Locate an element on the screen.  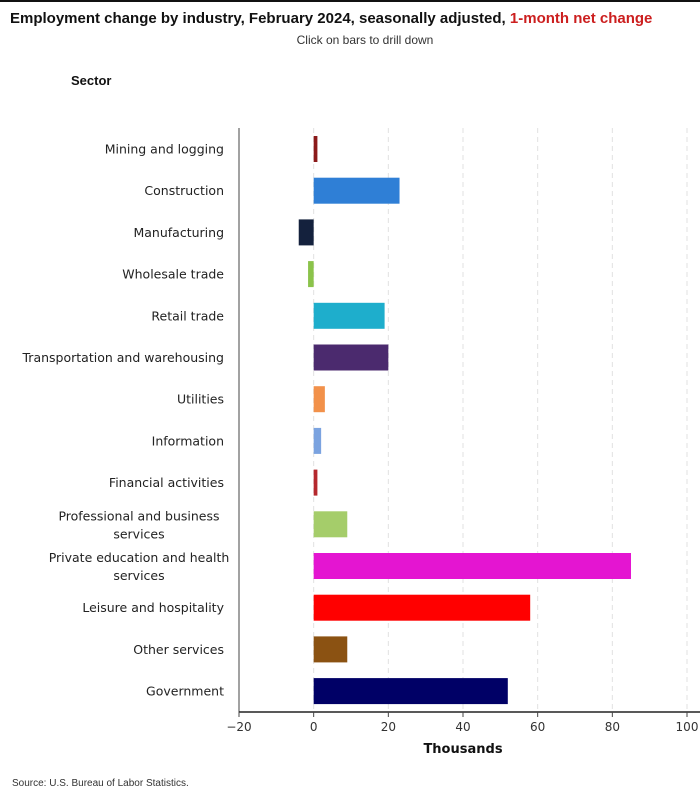
x-tick-label-2: 20 is located at coordinates (388, 727).